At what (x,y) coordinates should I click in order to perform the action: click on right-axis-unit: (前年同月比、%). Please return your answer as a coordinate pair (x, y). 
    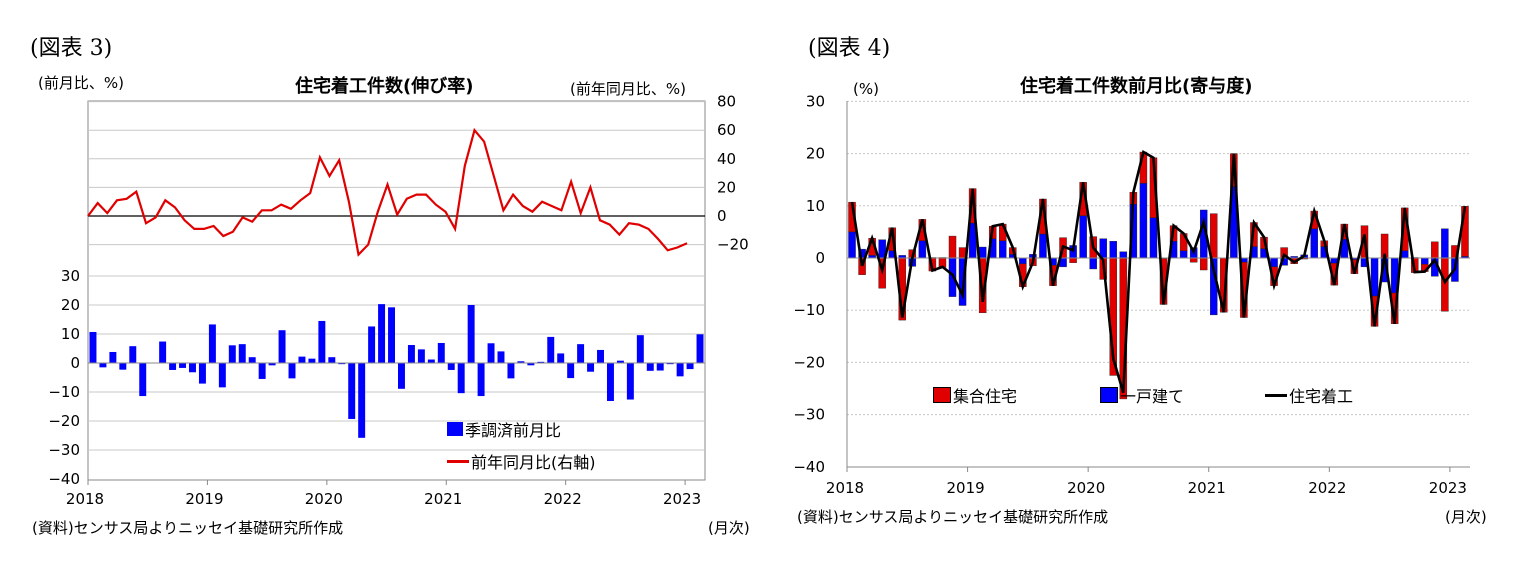
    Looking at the image, I should click on (628, 89).